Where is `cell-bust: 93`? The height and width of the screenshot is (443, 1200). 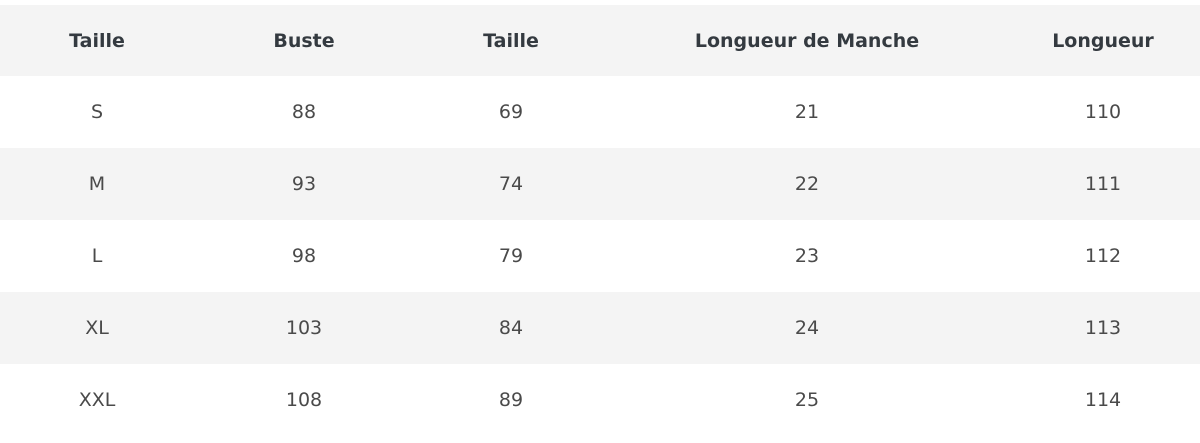 cell-bust: 93 is located at coordinates (304, 184).